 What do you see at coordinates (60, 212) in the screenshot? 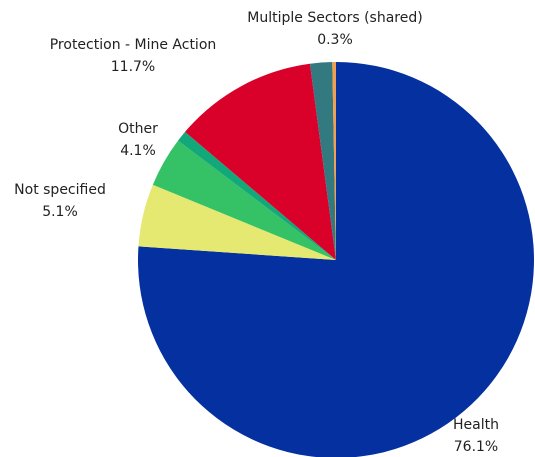
I see `slice-value-label: 5.1%` at bounding box center [60, 212].